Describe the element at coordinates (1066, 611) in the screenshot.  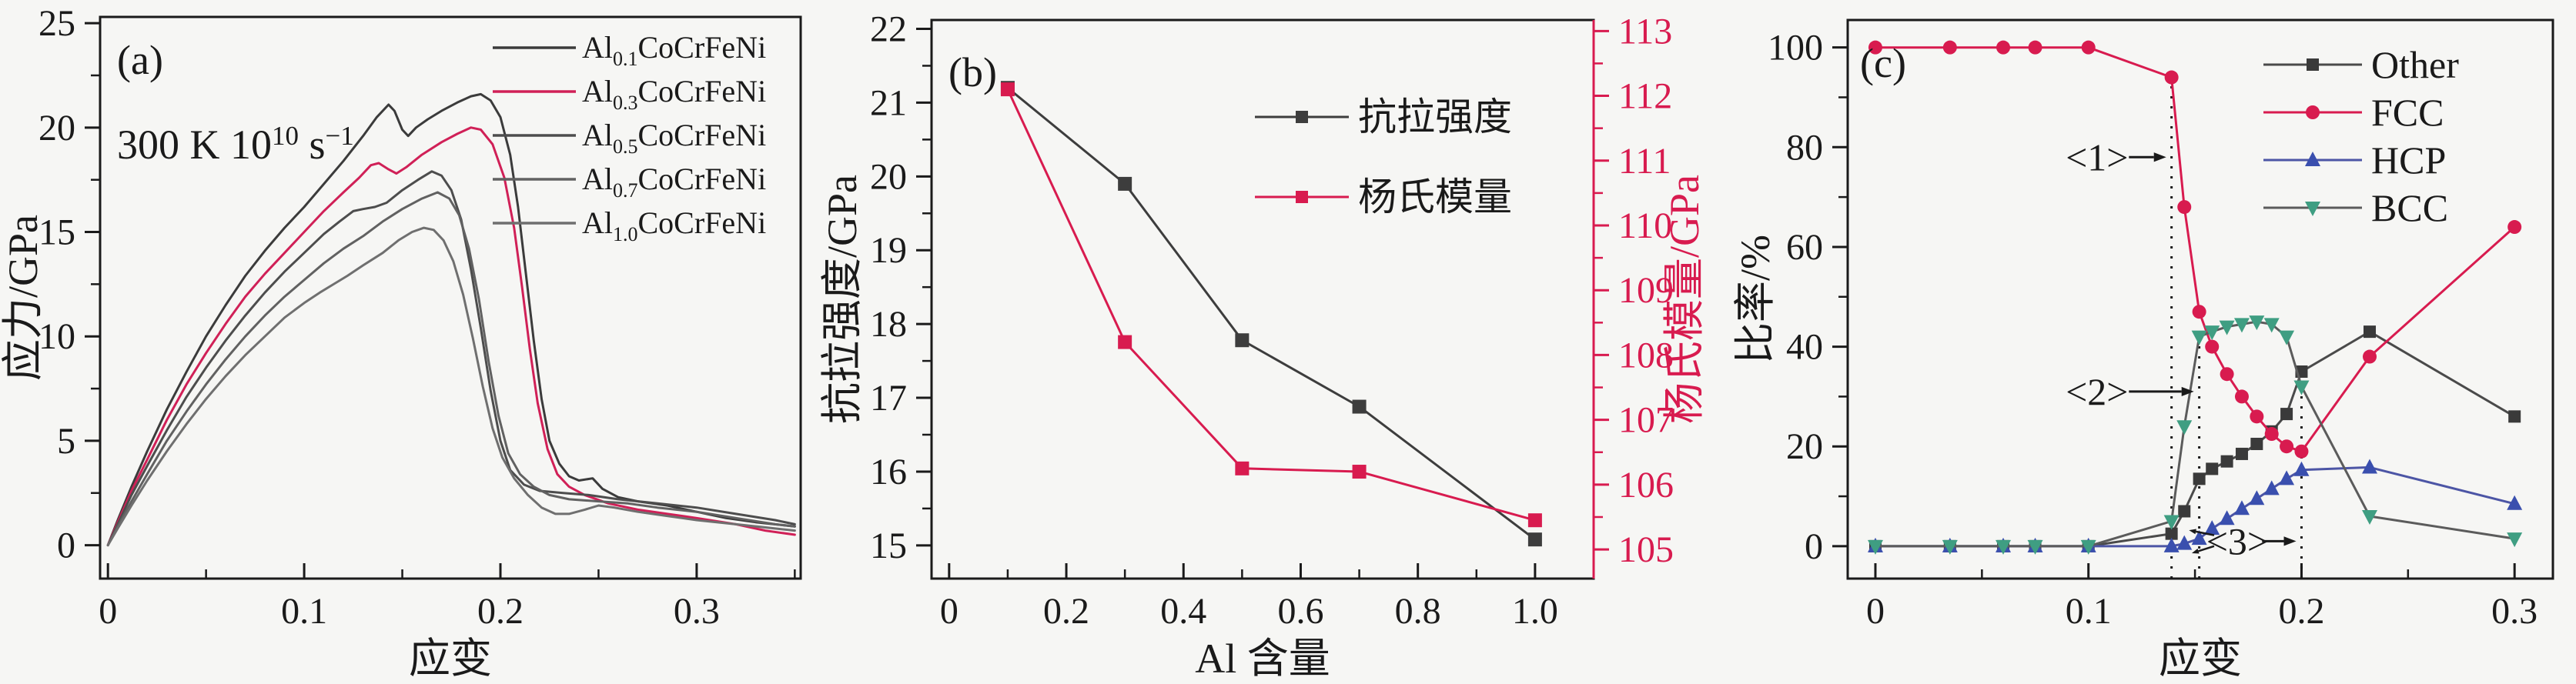
I see `x-tick-label: 0.2` at that location.